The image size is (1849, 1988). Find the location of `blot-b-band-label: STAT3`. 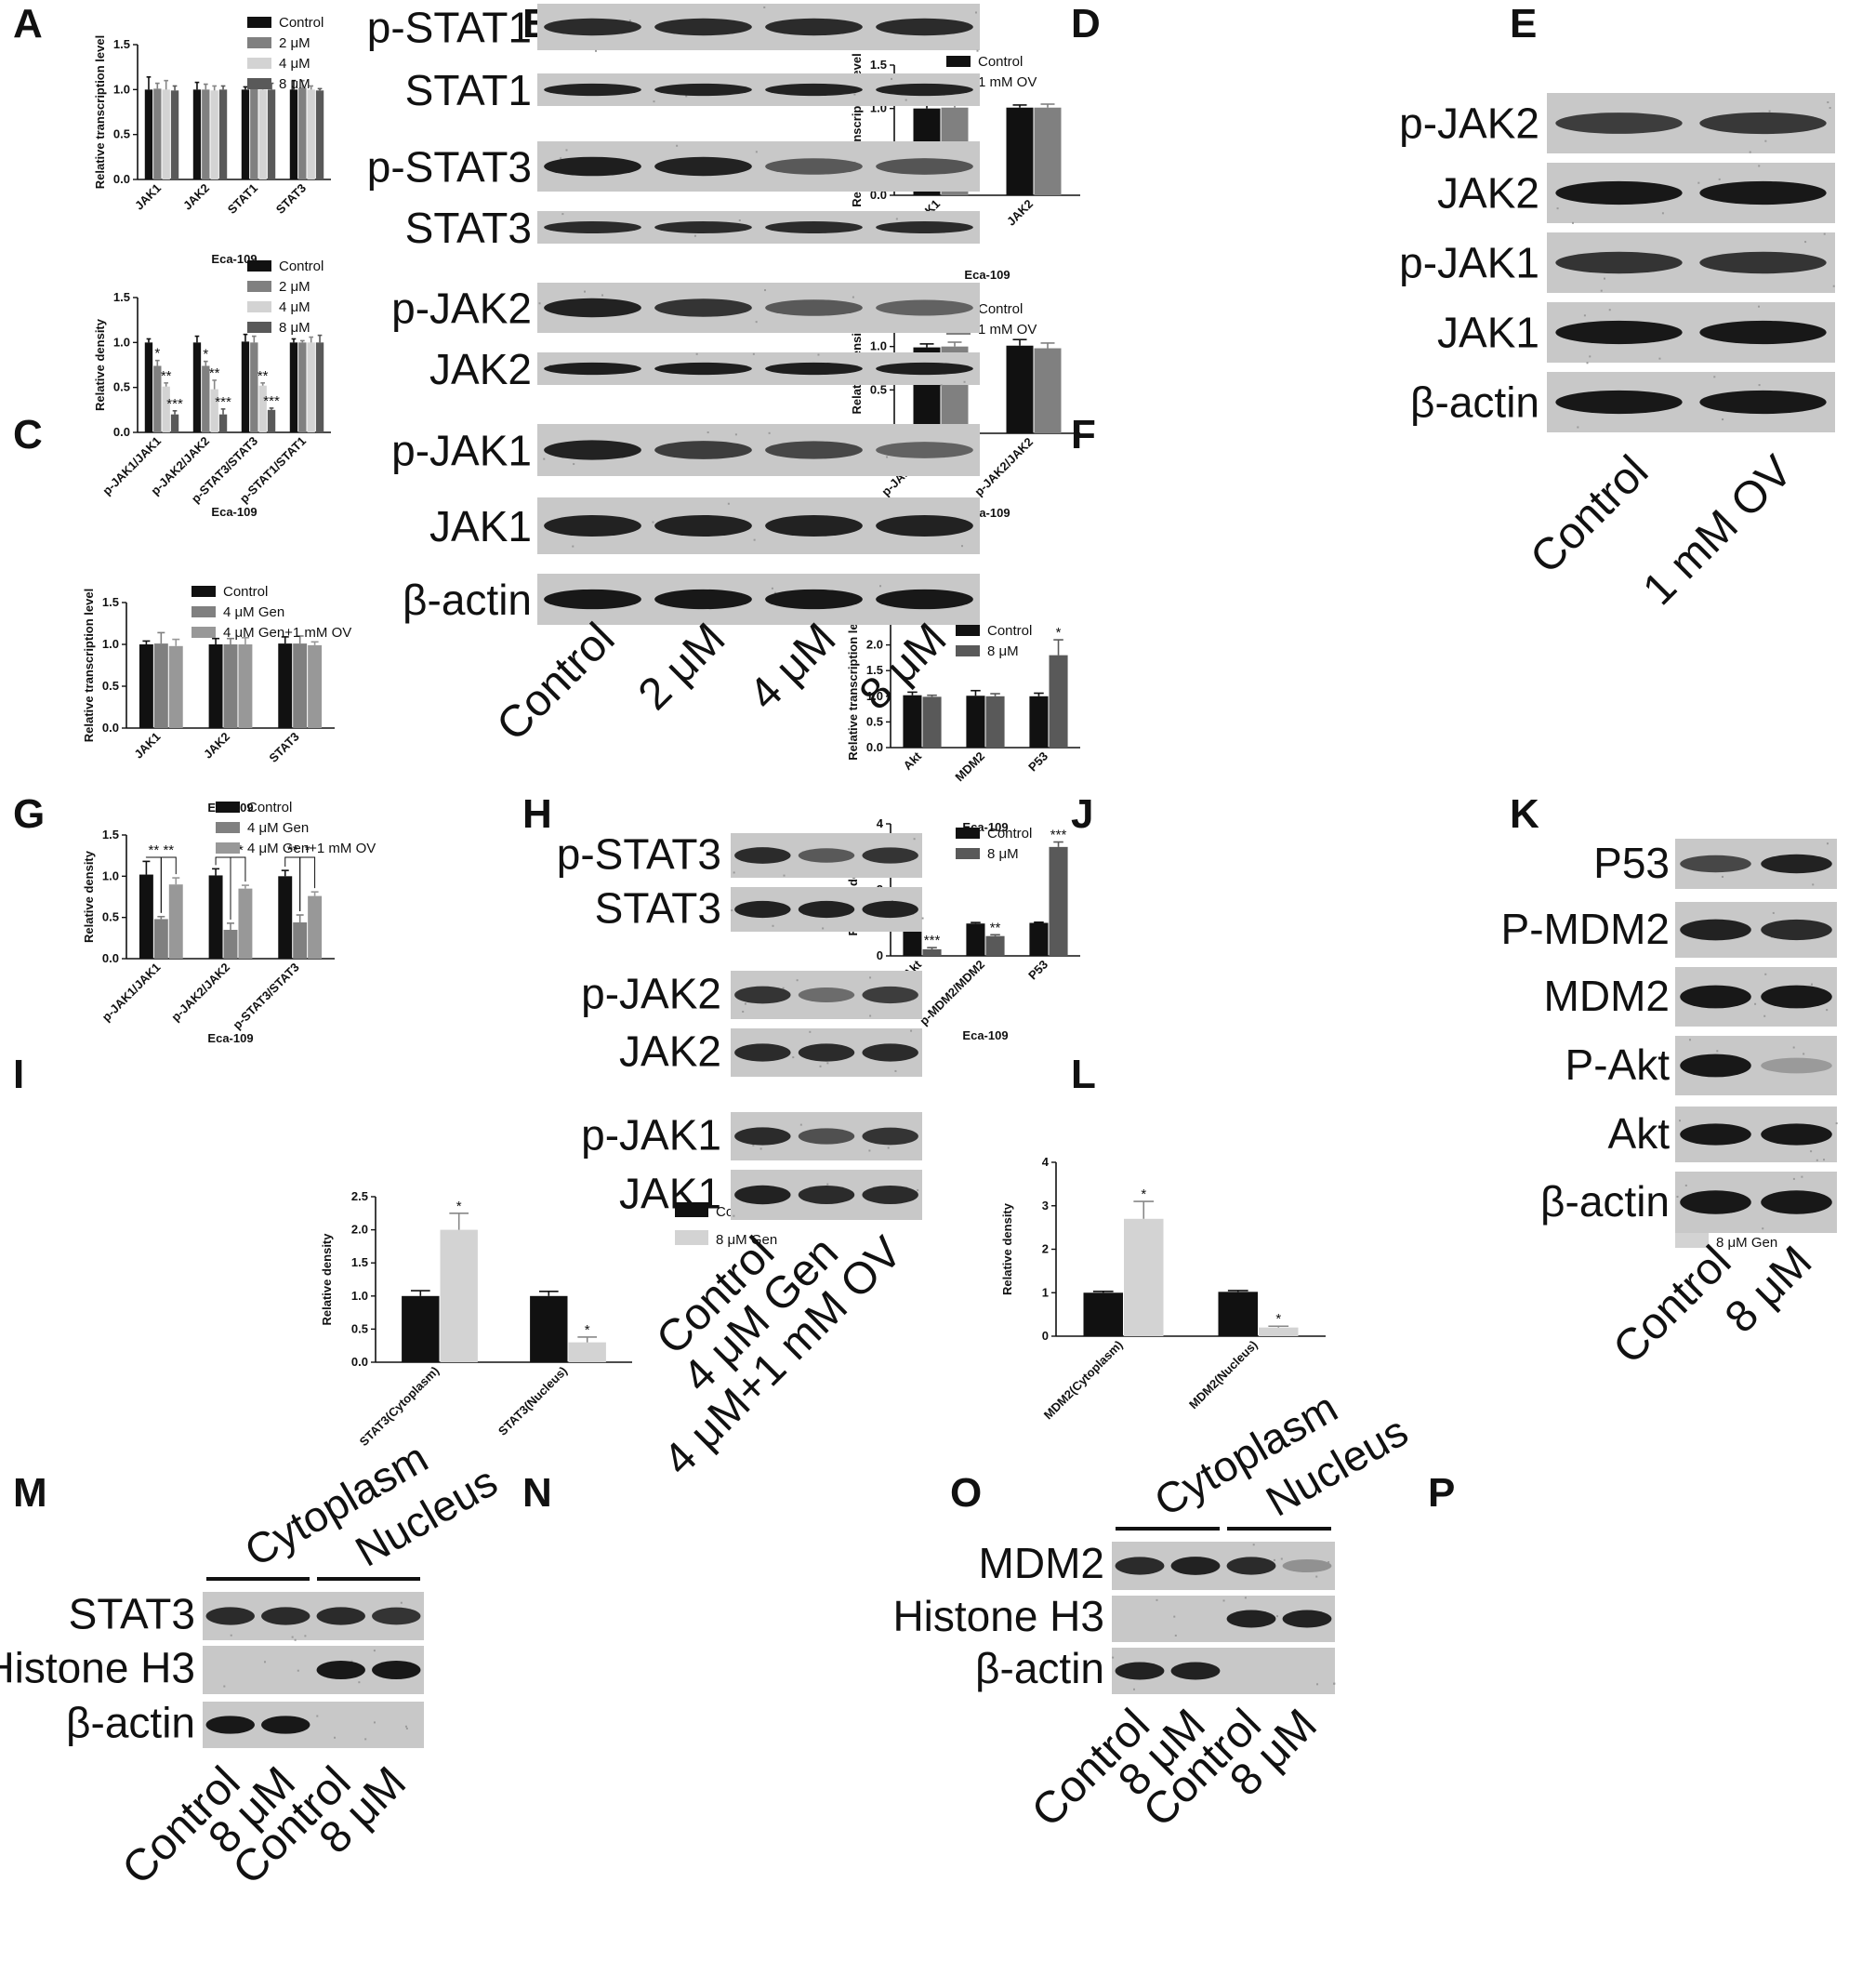

blot-b-band-label: STAT3 is located at coordinates (468, 228).